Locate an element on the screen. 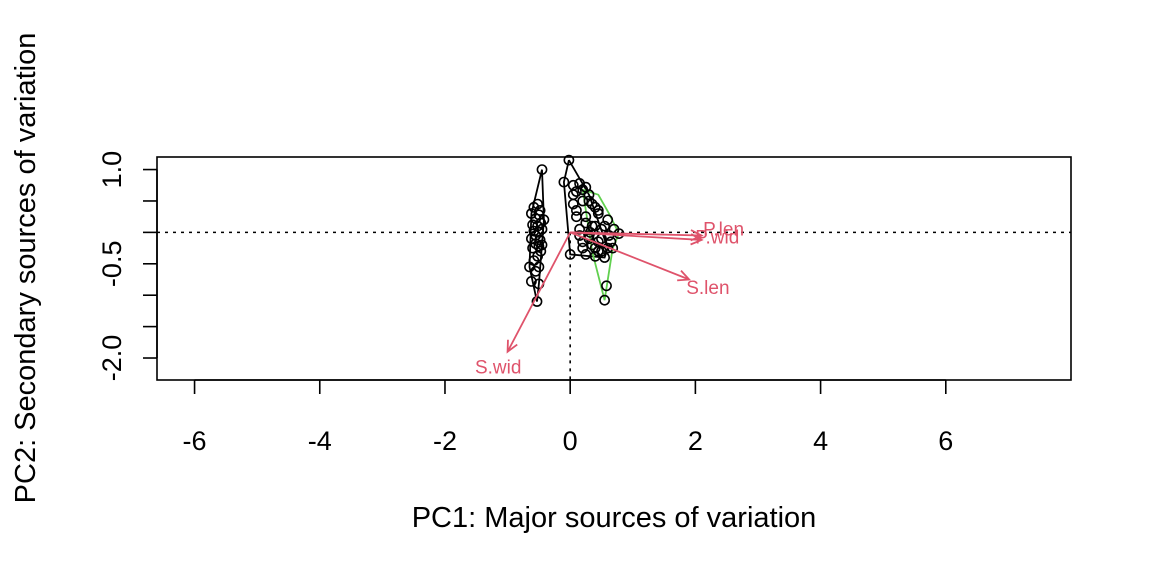 Image resolution: width=1152 pixels, height=576 pixels. y-tick-label: 1.0 is located at coordinates (112, 170).